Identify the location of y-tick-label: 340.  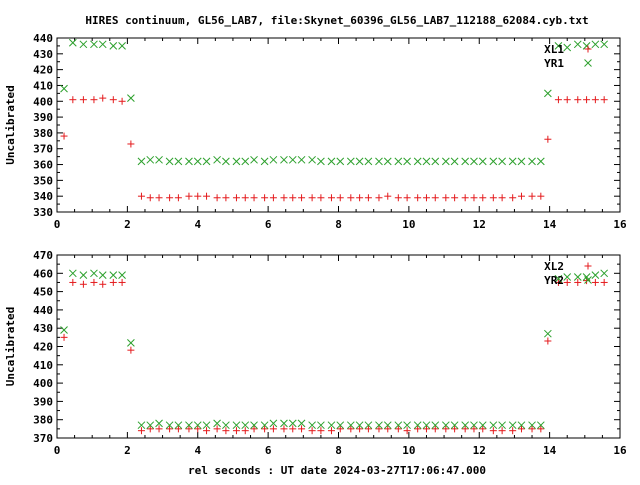
(43, 196).